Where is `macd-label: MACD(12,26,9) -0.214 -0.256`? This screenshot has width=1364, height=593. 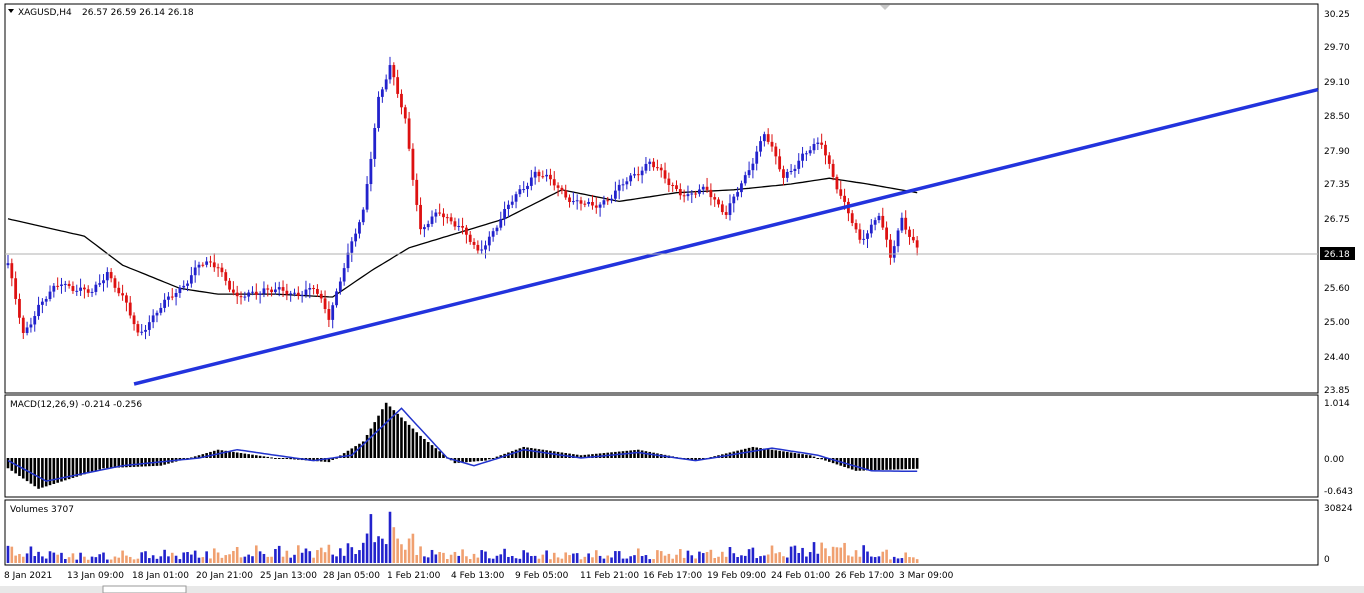 macd-label: MACD(12,26,9) -0.214 -0.256 is located at coordinates (76, 405).